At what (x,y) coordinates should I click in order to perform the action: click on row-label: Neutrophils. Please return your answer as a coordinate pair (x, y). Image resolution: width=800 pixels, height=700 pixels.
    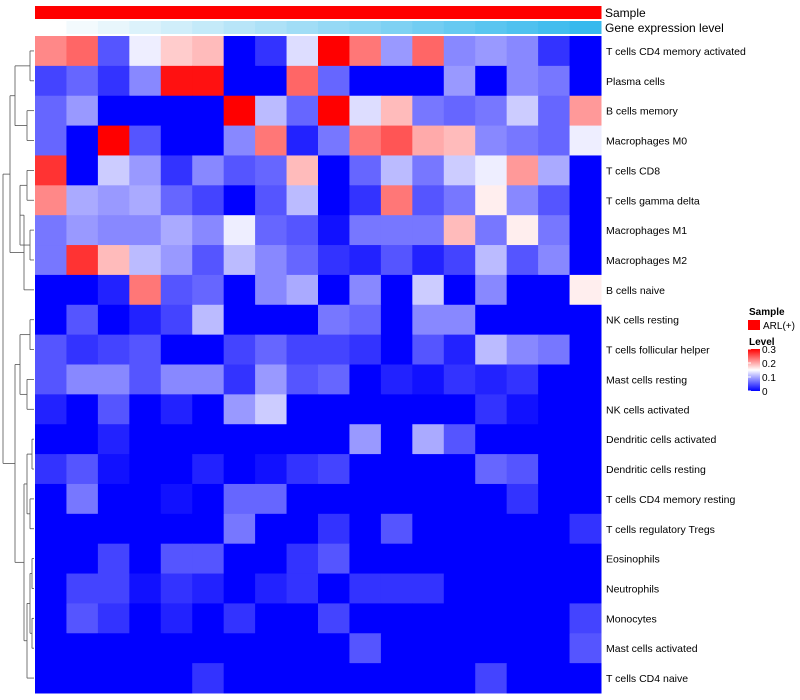
    Looking at the image, I should click on (632, 589).